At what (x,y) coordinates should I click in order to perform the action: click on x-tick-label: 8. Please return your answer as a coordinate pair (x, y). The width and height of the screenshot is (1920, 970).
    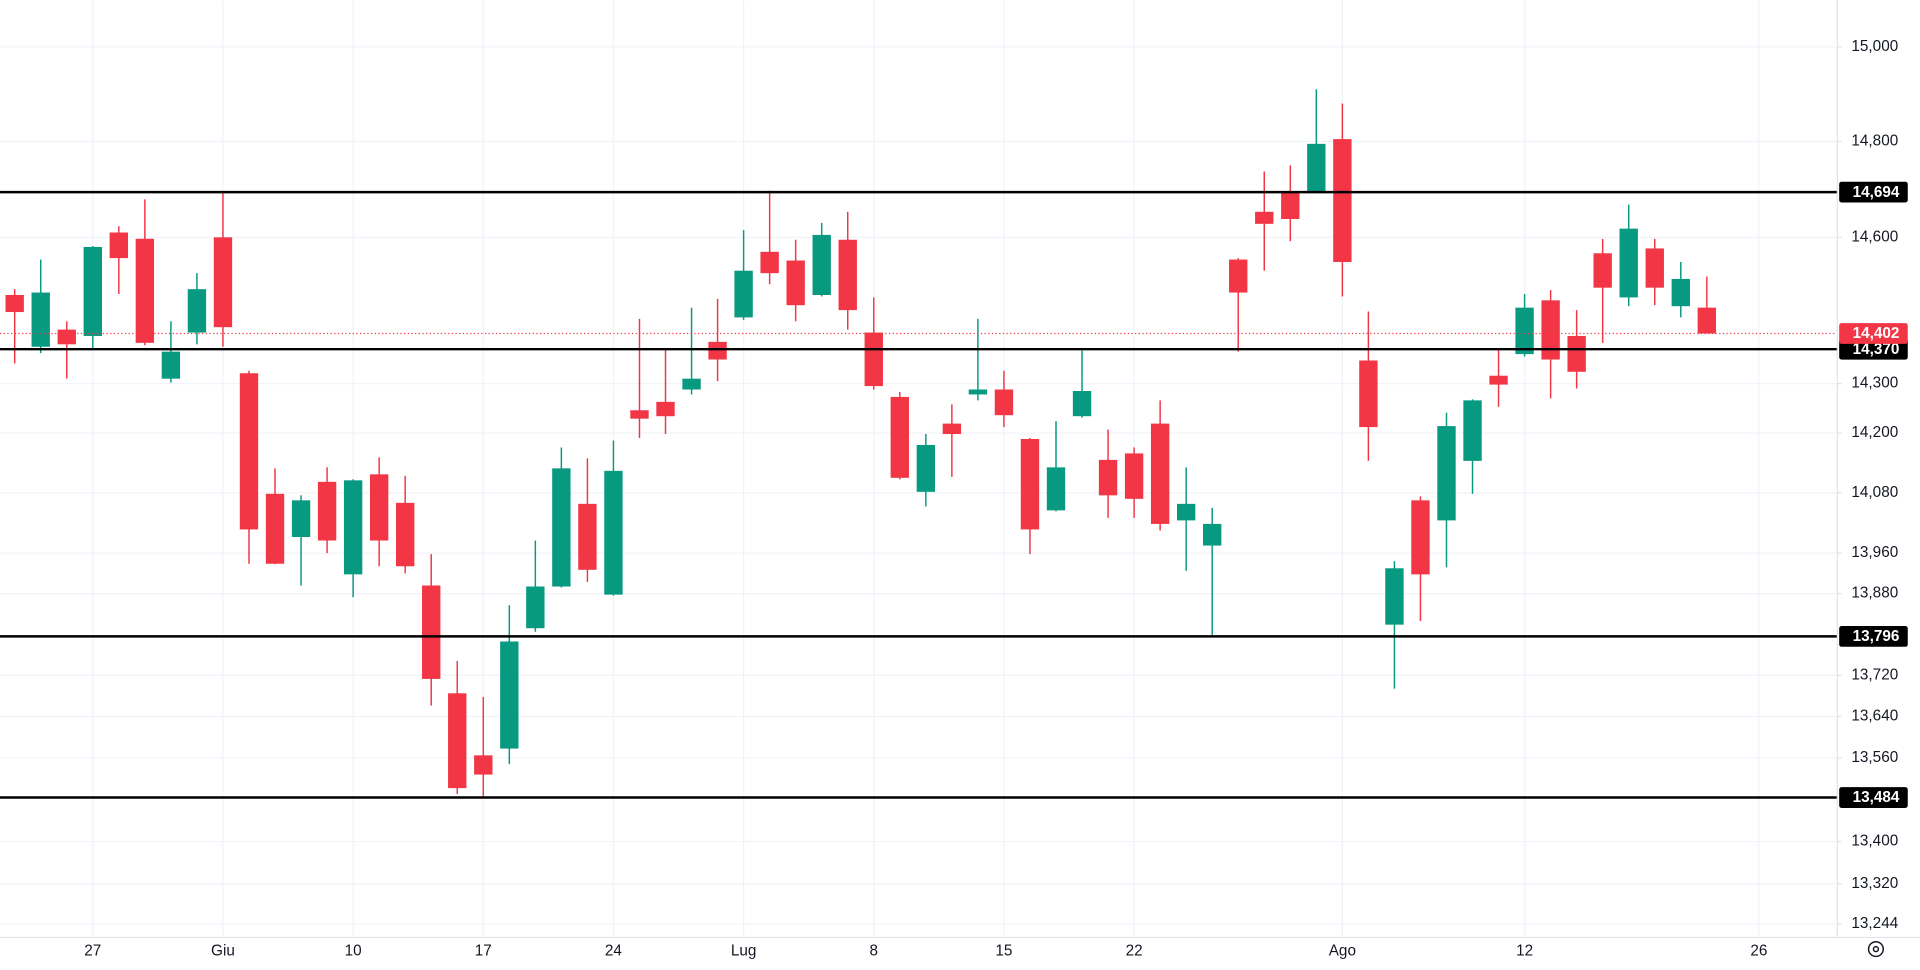
    Looking at the image, I should click on (874, 951).